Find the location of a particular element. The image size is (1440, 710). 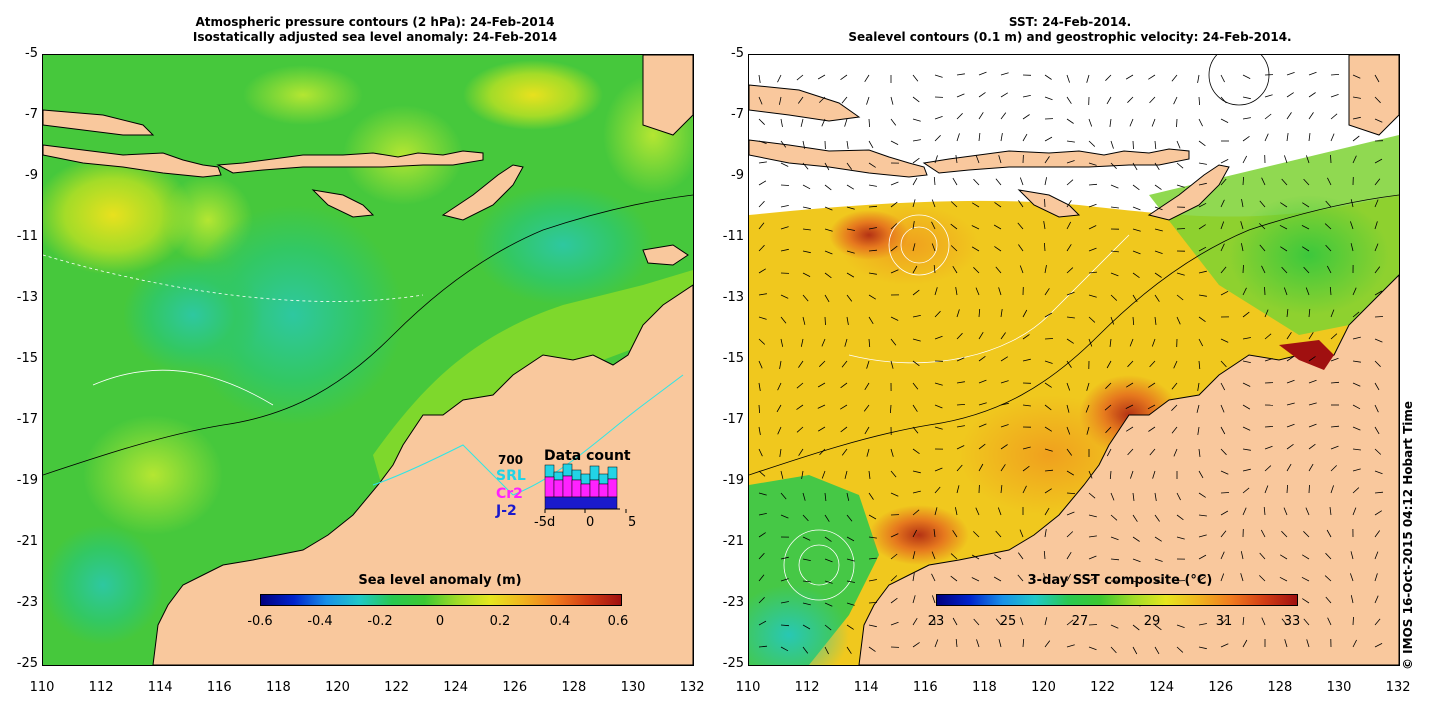

right-x-tick: 110 is located at coordinates (748, 687).